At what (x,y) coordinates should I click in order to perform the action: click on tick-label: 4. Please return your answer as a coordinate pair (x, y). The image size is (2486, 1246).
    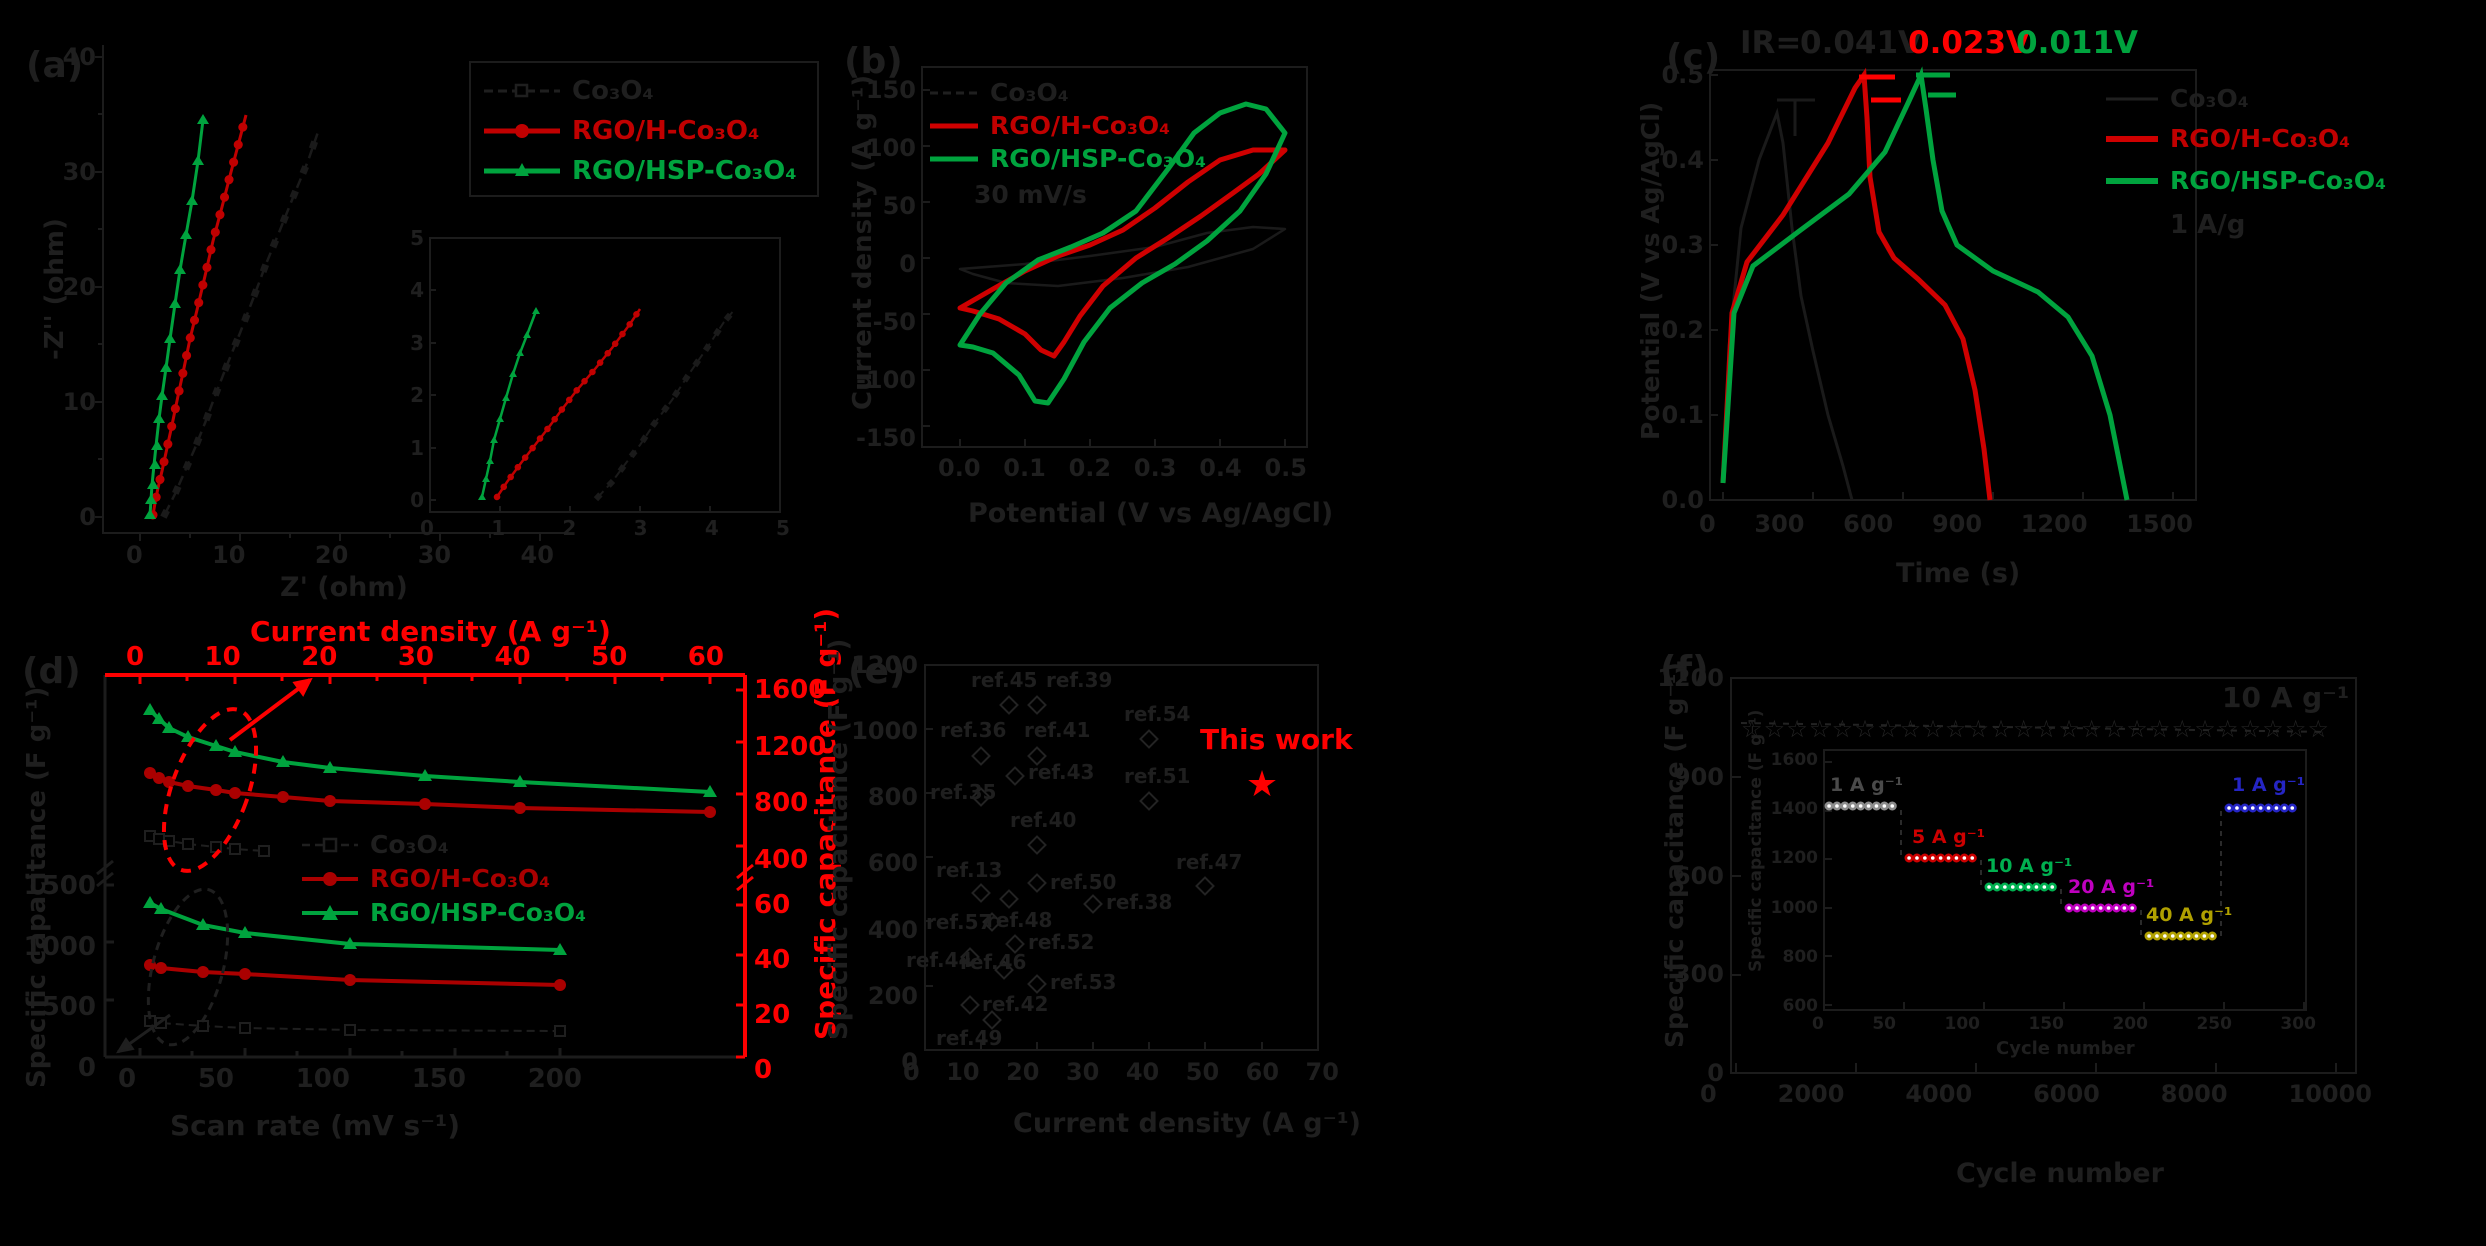
    Looking at the image, I should click on (417, 290).